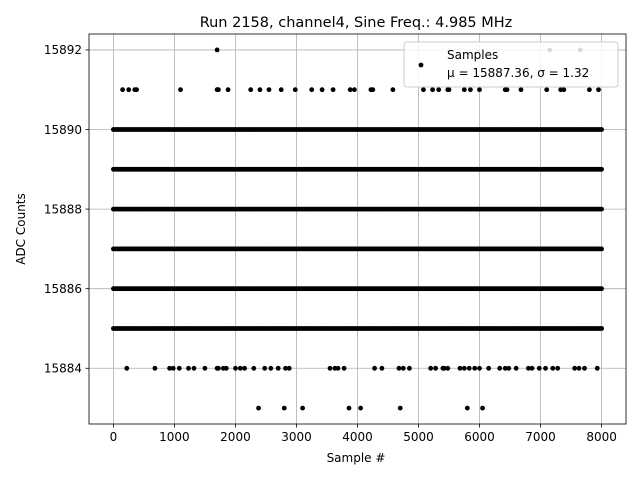 The image size is (640, 480). I want to click on x-tick-label: 8000, so click(601, 437).